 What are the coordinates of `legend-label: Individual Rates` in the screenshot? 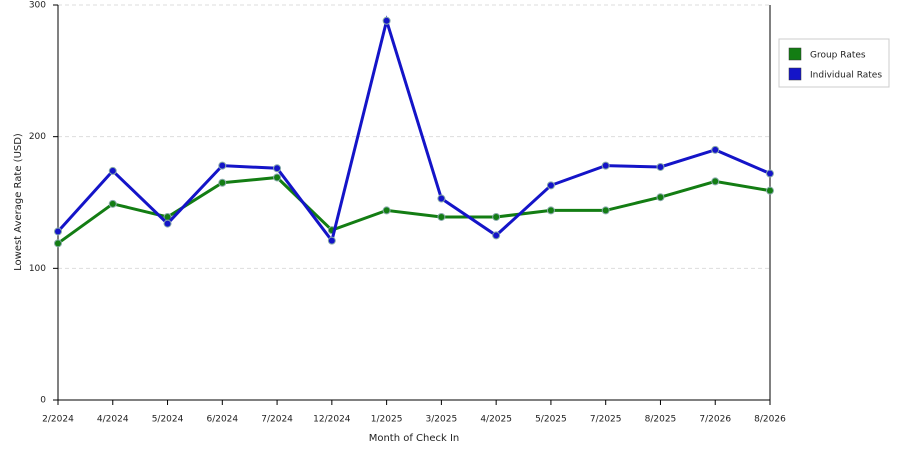 It's located at (846, 76).